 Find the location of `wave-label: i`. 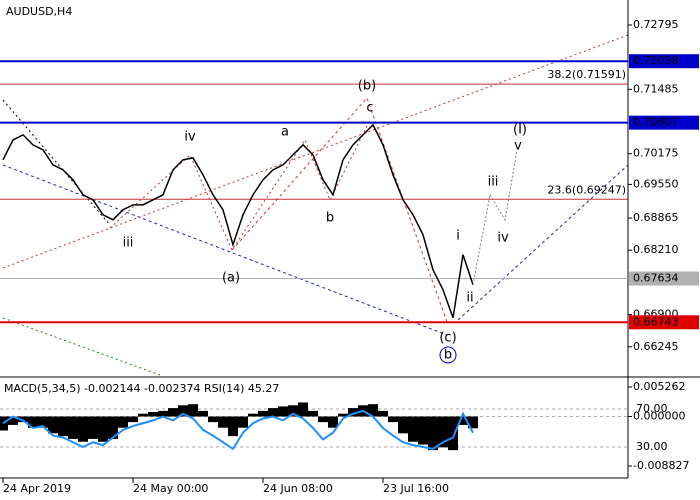

wave-label: i is located at coordinates (458, 236).